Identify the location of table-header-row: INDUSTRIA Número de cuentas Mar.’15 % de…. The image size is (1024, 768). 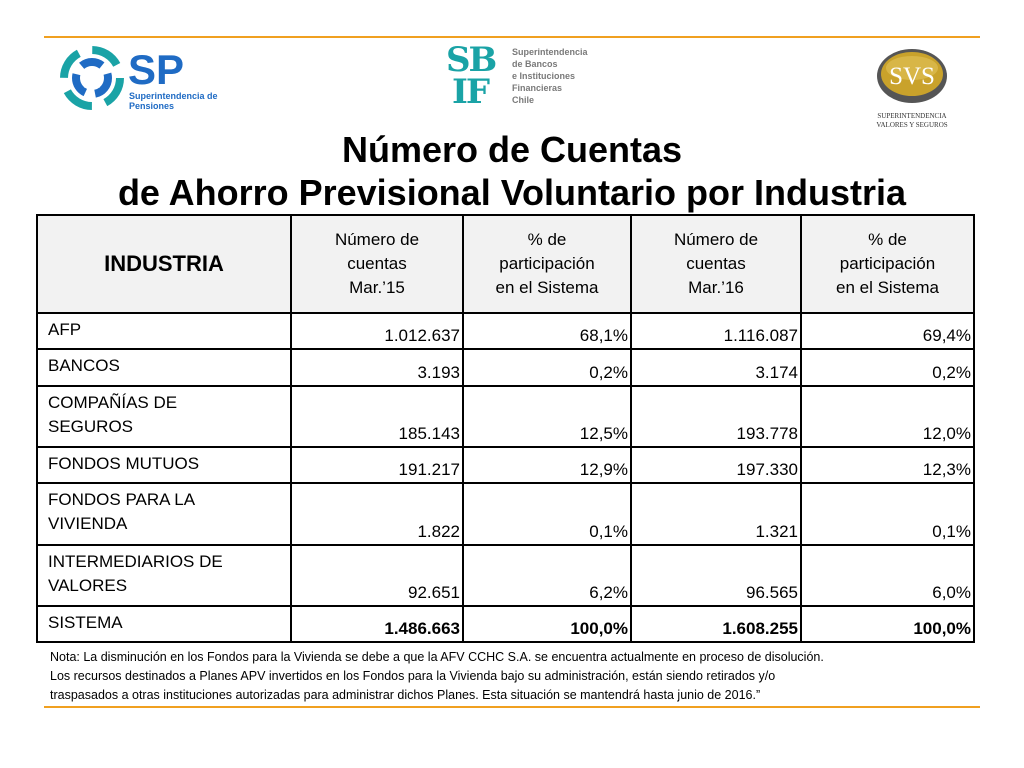
(505, 264).